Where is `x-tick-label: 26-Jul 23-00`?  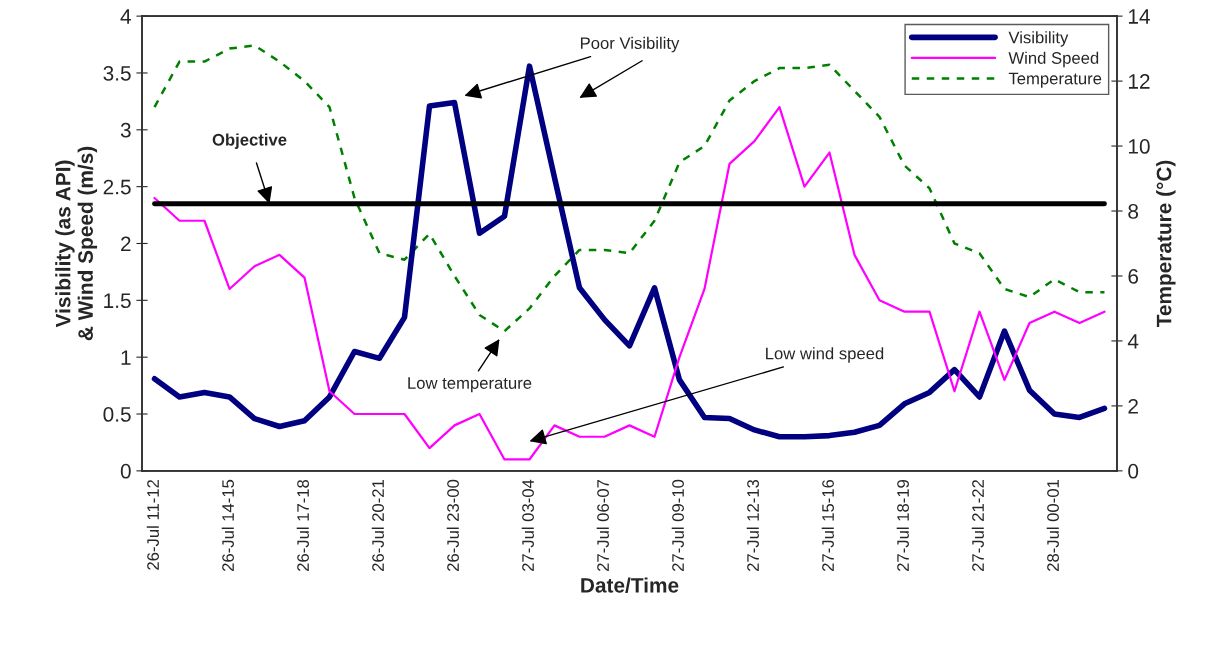 x-tick-label: 26-Jul 23-00 is located at coordinates (452, 525).